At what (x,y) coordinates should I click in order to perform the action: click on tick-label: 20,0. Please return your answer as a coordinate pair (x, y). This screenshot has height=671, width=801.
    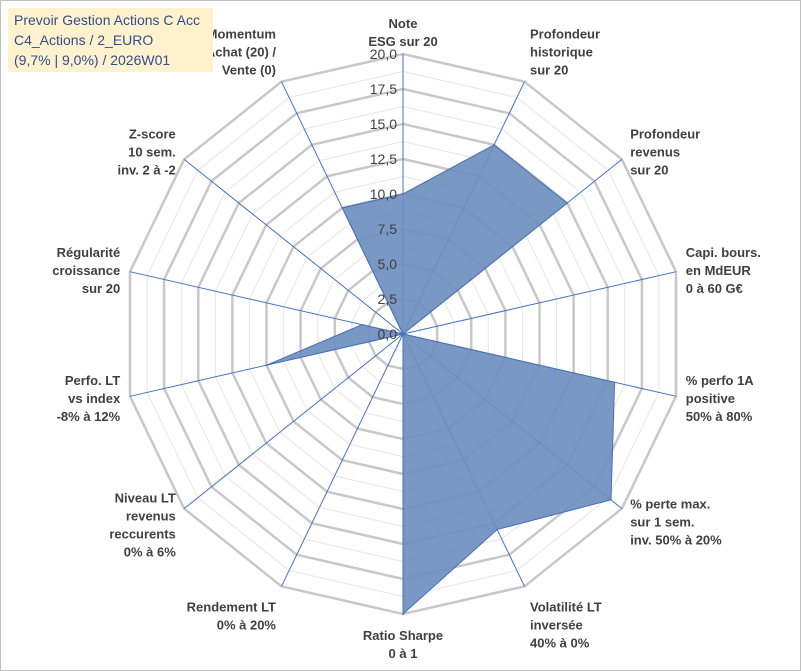
    Looking at the image, I should click on (383, 54).